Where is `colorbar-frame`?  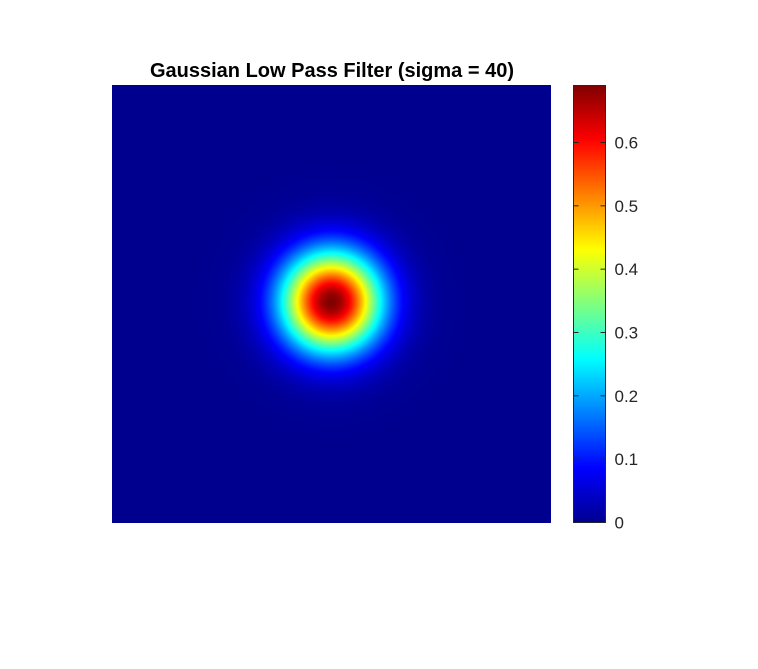
colorbar-frame is located at coordinates (589, 304).